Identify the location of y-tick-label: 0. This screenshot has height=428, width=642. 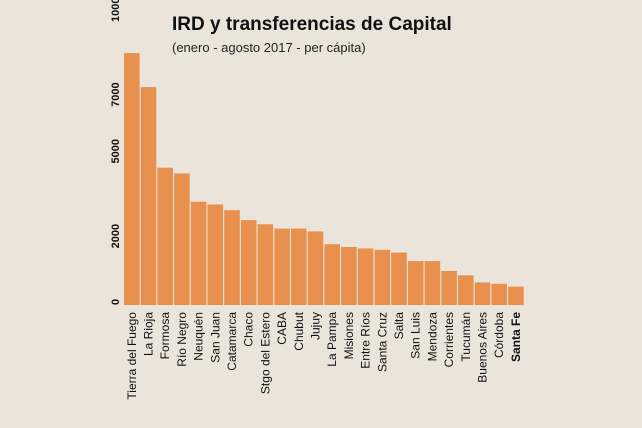
(116, 302).